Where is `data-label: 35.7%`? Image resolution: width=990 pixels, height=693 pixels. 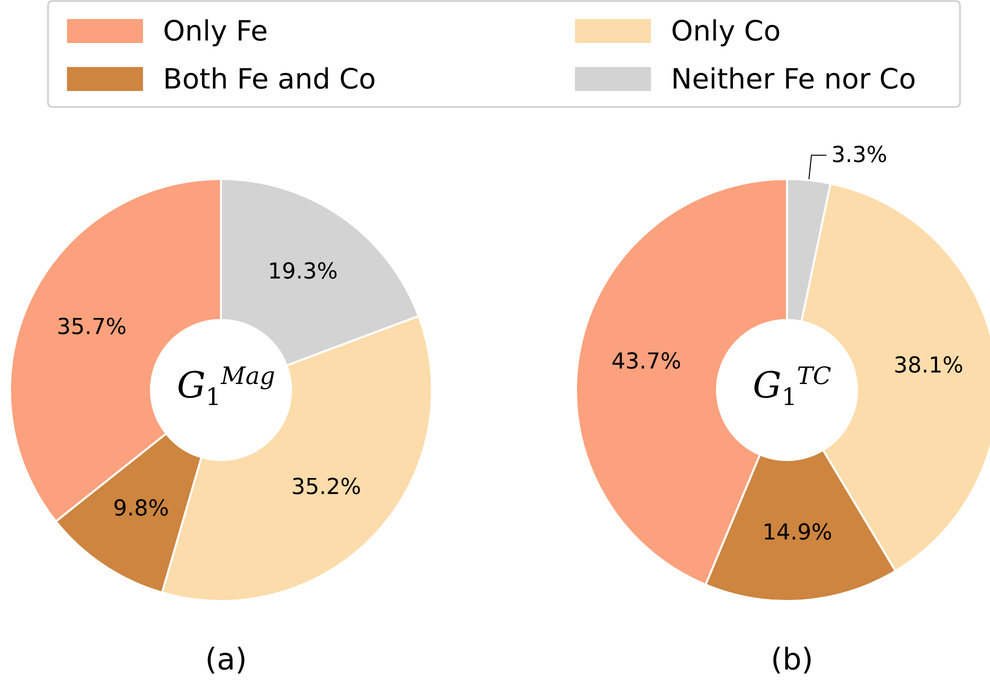
data-label: 35.7% is located at coordinates (91, 327).